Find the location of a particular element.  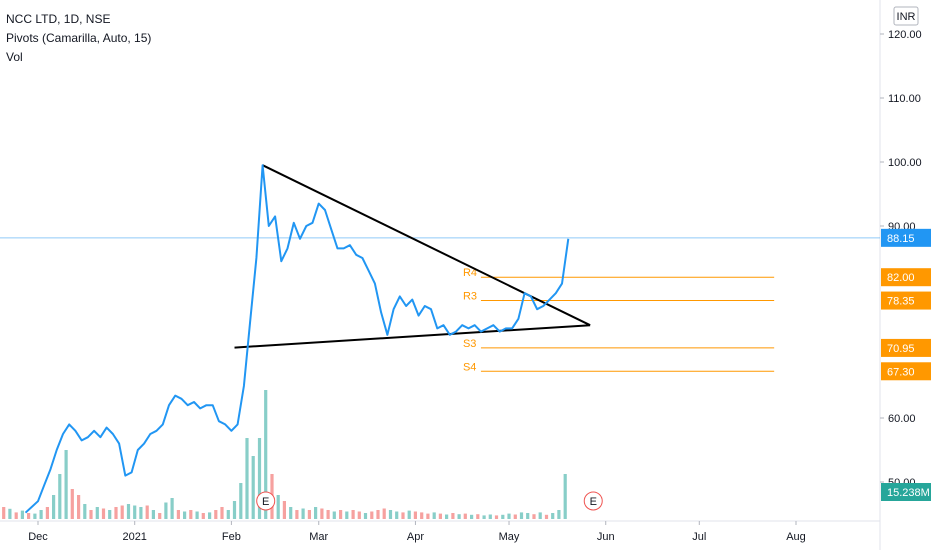

pivot-price-tag-r4-label: 82.00 is located at coordinates (901, 278).